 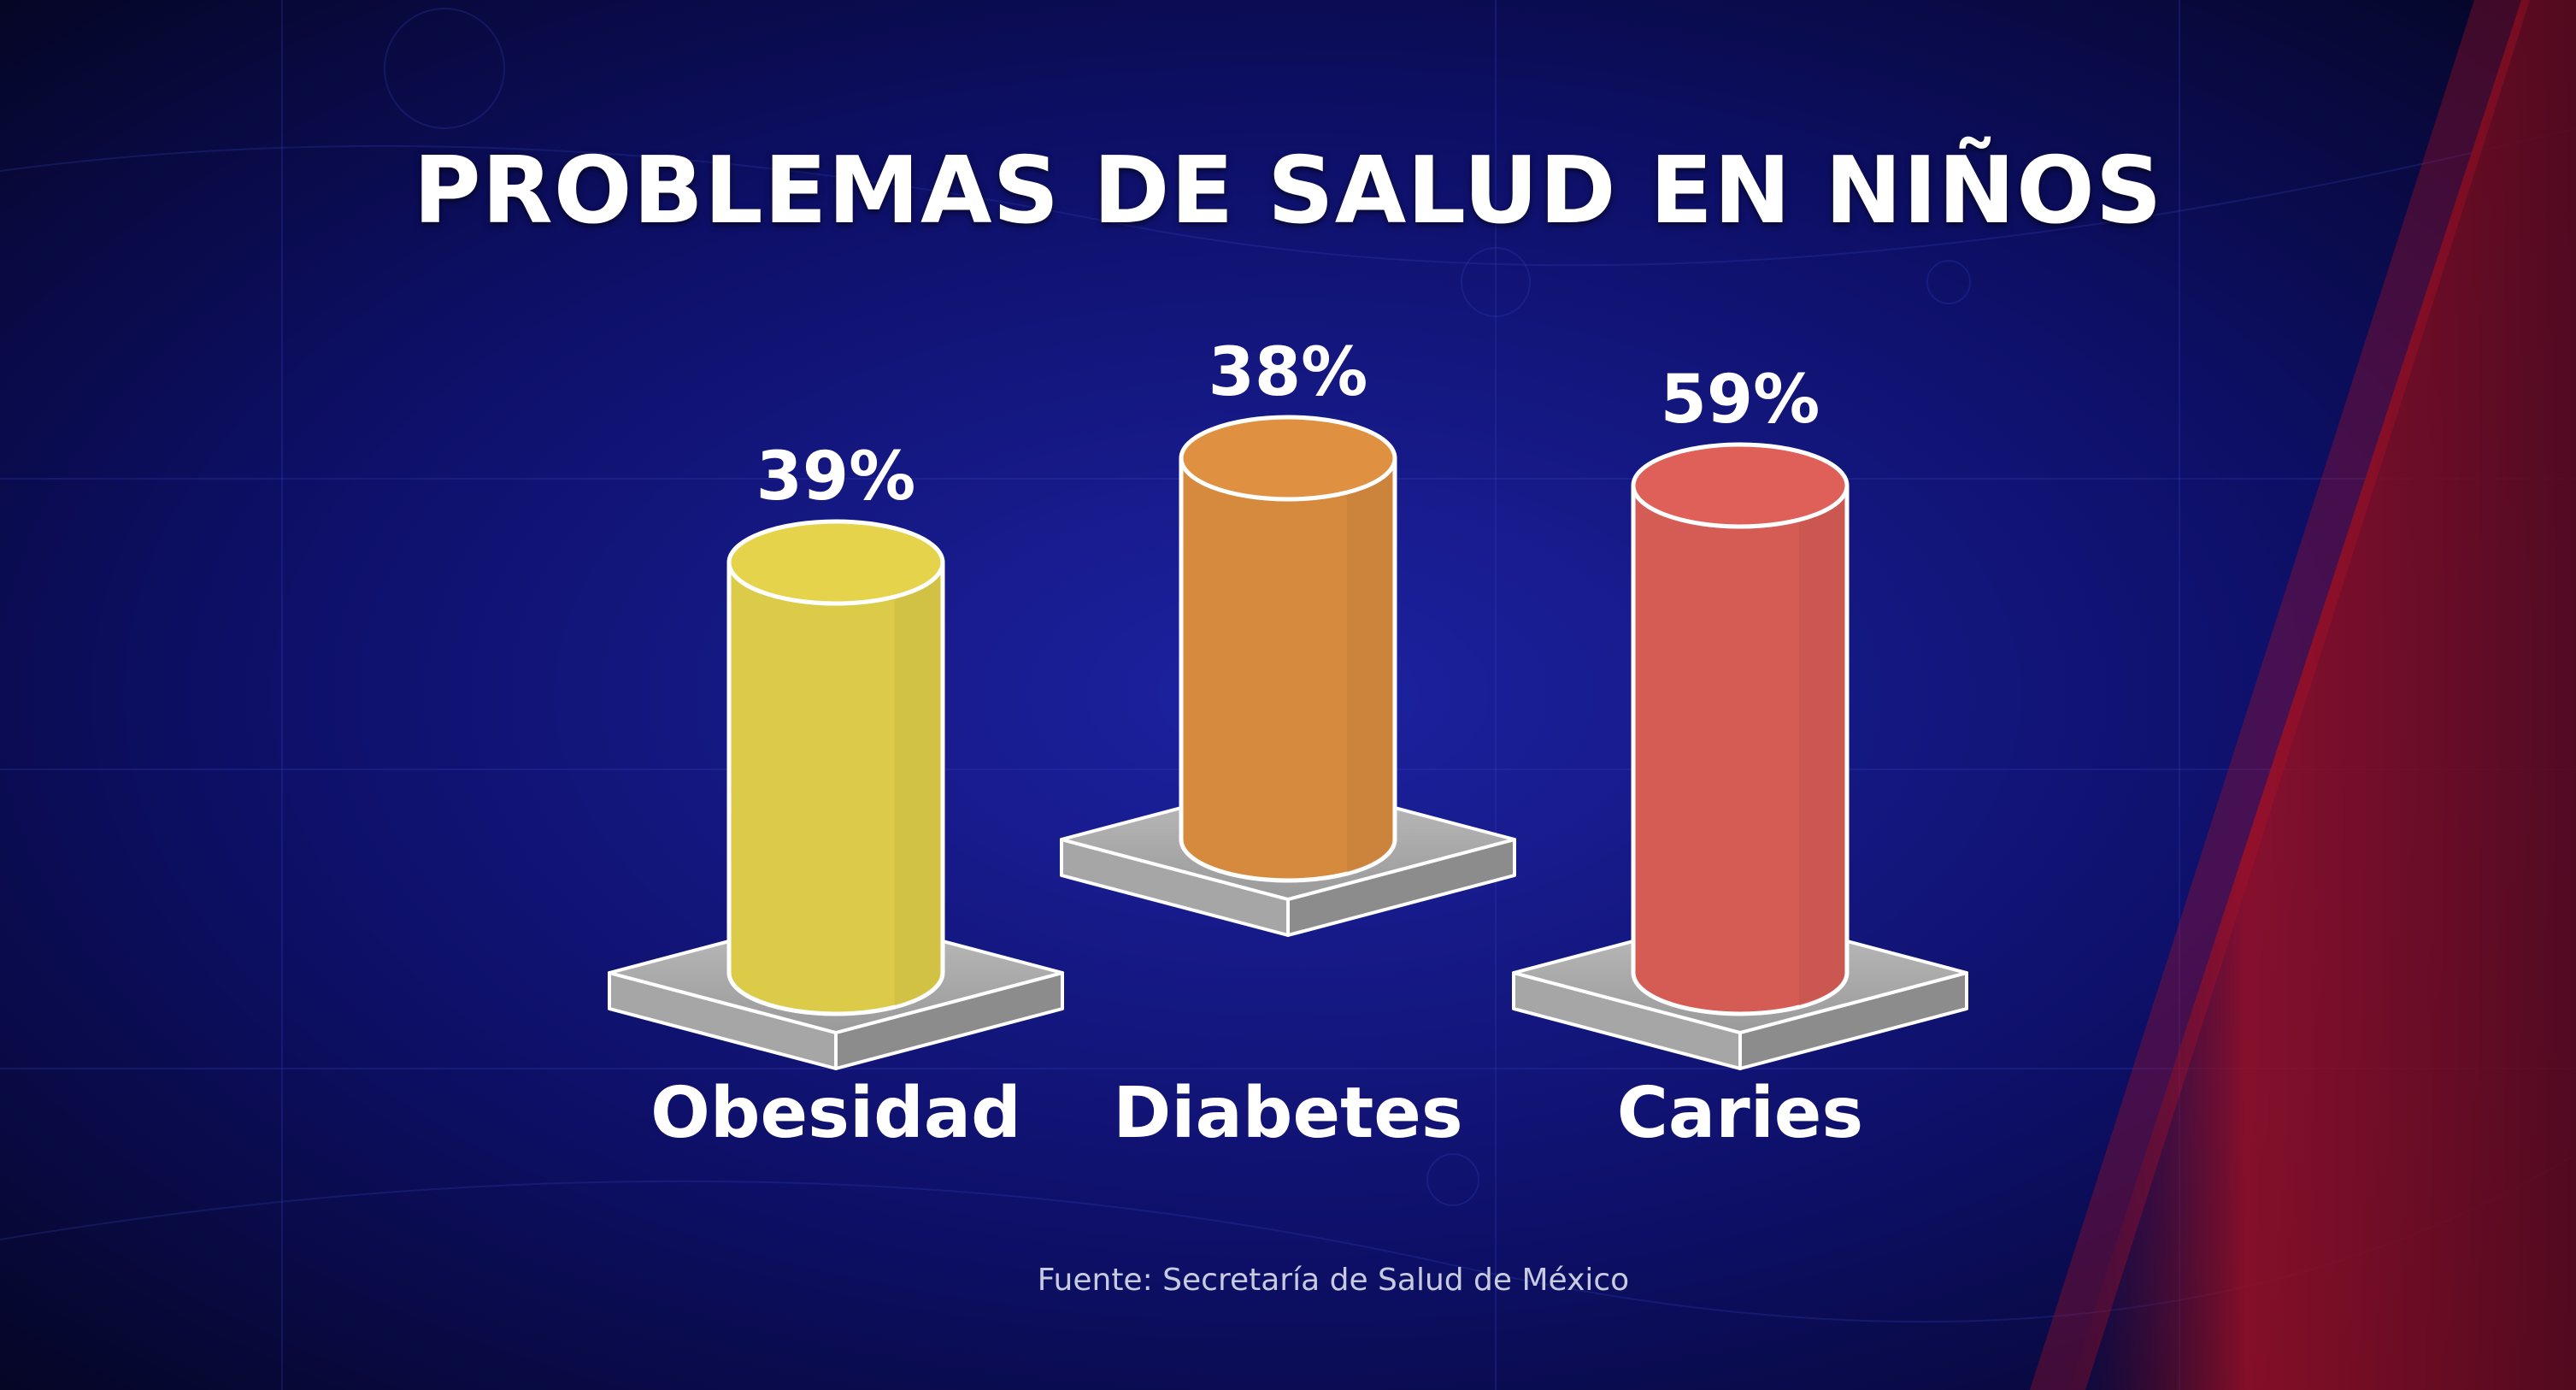 What do you see at coordinates (836, 477) in the screenshot?
I see `value-label-obesidad: 39%` at bounding box center [836, 477].